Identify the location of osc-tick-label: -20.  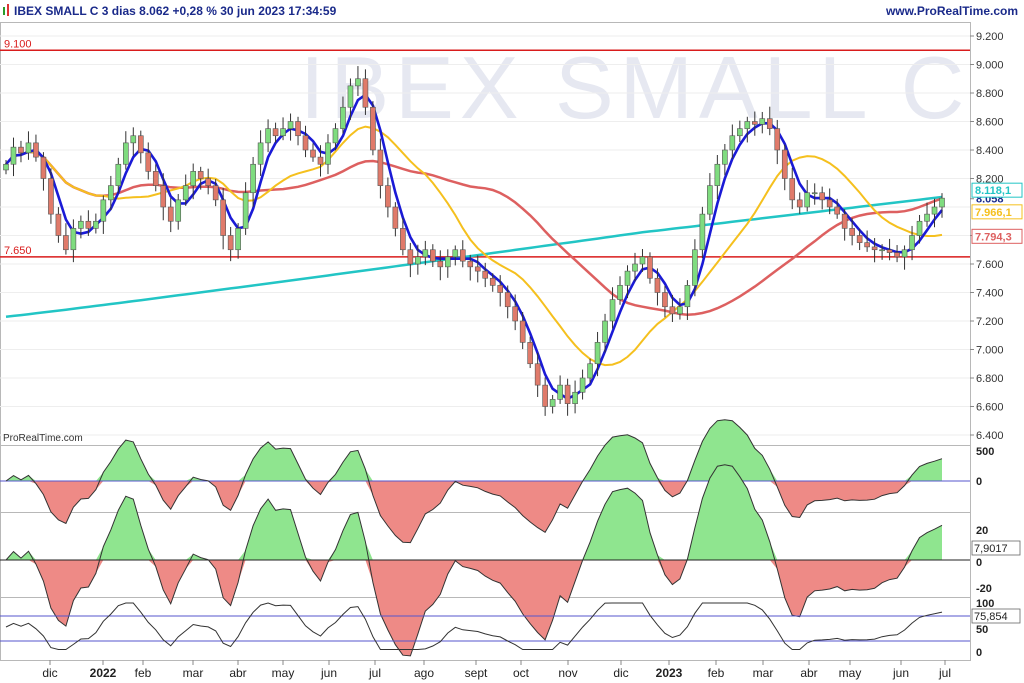
(984, 589).